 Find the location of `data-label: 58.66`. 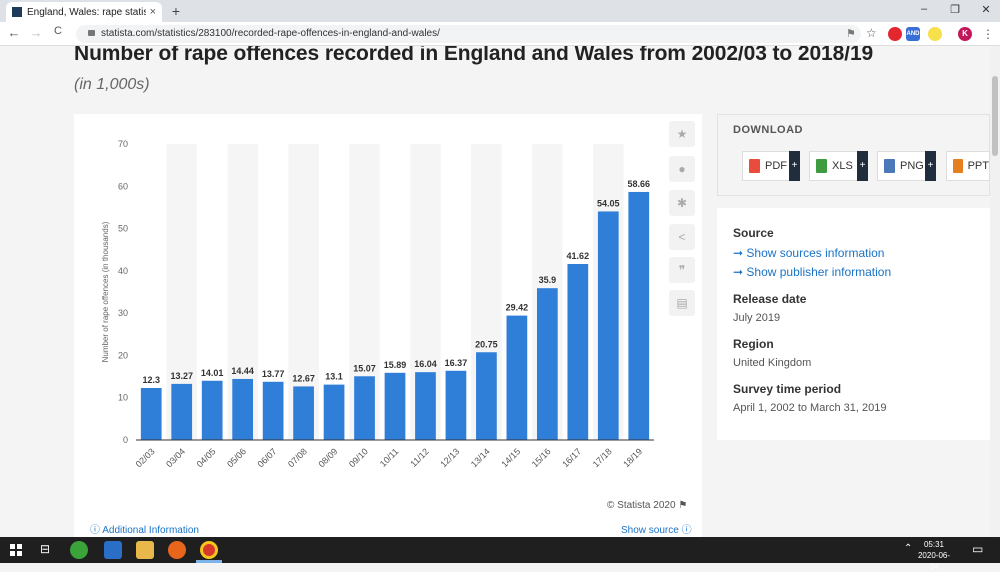

data-label: 58.66 is located at coordinates (638, 184).